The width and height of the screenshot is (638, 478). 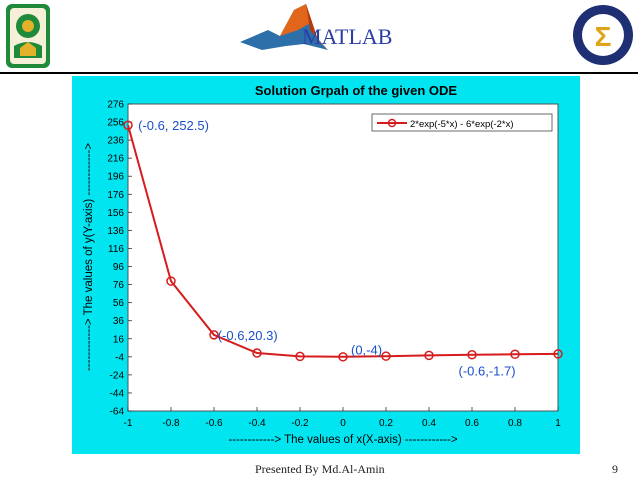 What do you see at coordinates (356, 90) in the screenshot?
I see `chart-title: Solution Grpah of the given ODE` at bounding box center [356, 90].